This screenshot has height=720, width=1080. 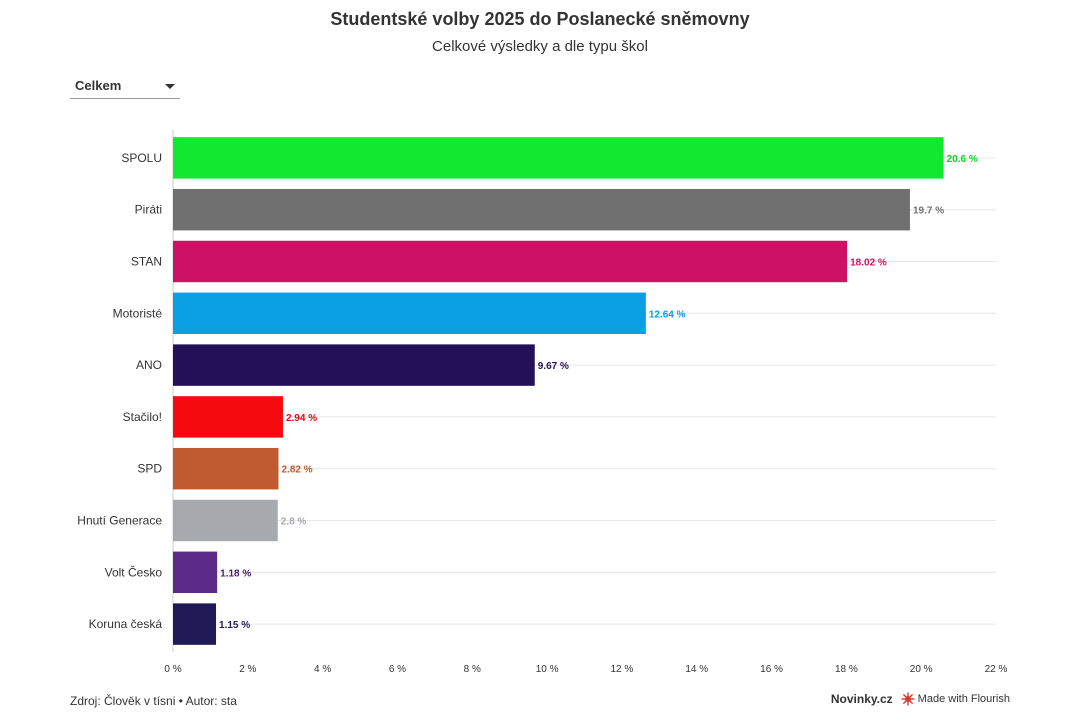 I want to click on chevron-down-icon, so click(x=170, y=86).